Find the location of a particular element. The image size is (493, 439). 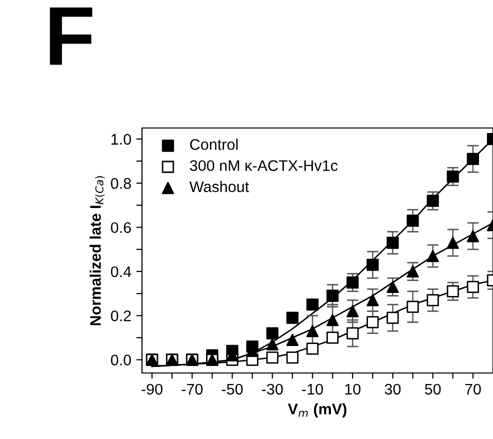

legend-label: 300 nM κ-ACTX-Hv1c is located at coordinates (264, 166).